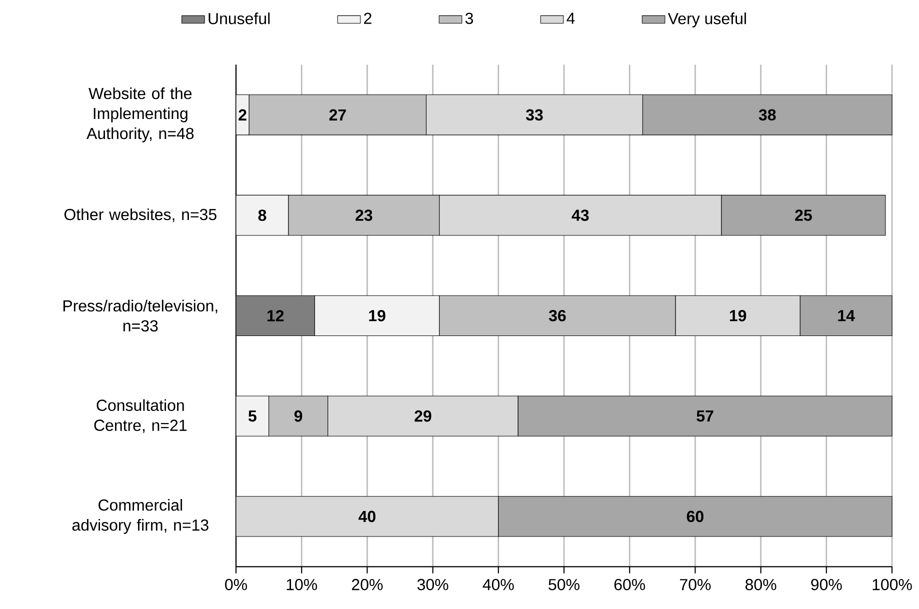 Image resolution: width=919 pixels, height=609 pixels. Describe the element at coordinates (236, 584) in the screenshot. I see `x-tick-label: 0%` at that location.